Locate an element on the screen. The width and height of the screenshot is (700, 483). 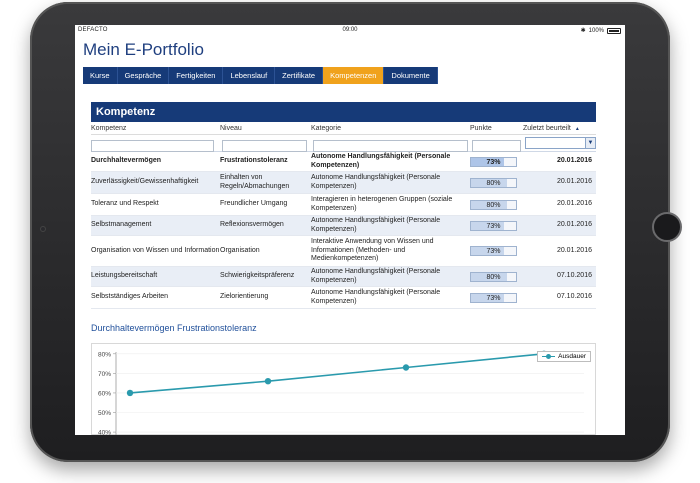
kompetenz-cell: Selbstständiges Arbeiten is located at coordinates (130, 297).